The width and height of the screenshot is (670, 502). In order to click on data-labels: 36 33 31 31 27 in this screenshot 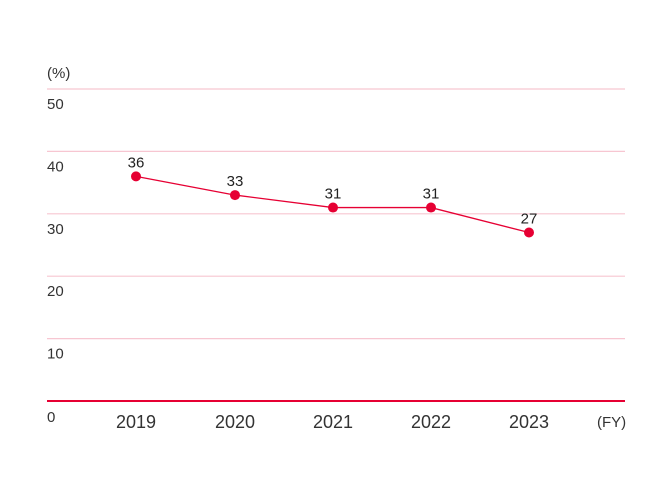, I will do `click(333, 190)`.